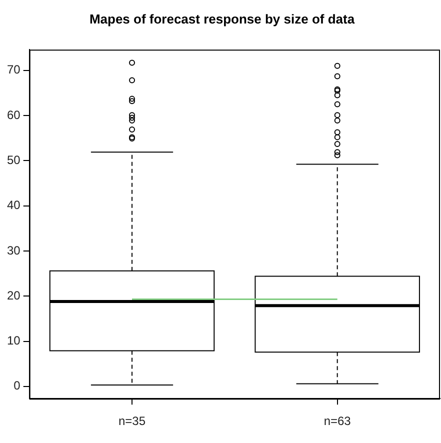 The width and height of the screenshot is (441, 443). I want to click on y-tick-label: 30, so click(13, 250).